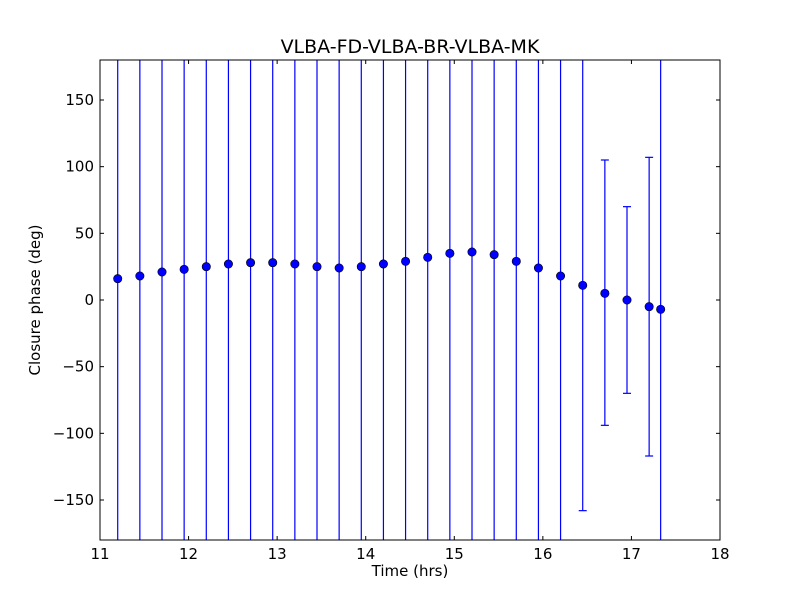 The width and height of the screenshot is (800, 600). Describe the element at coordinates (365, 554) in the screenshot. I see `x-tick-label: 14` at that location.